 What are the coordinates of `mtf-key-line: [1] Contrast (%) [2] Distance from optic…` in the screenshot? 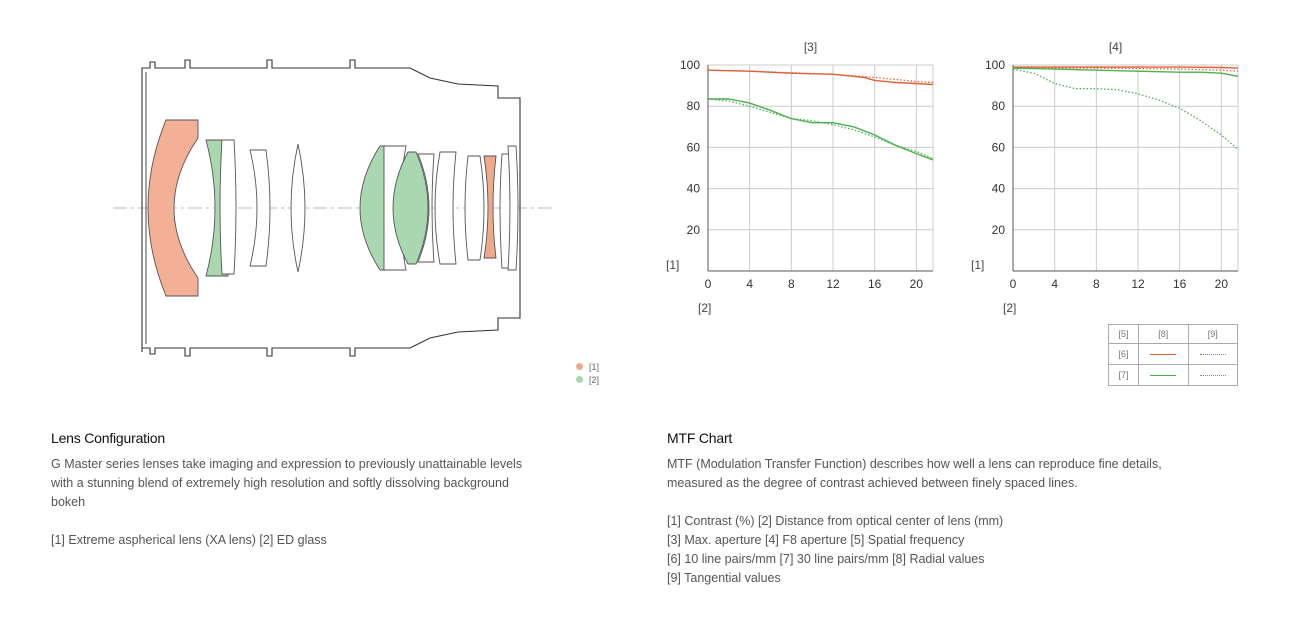 It's located at (835, 521).